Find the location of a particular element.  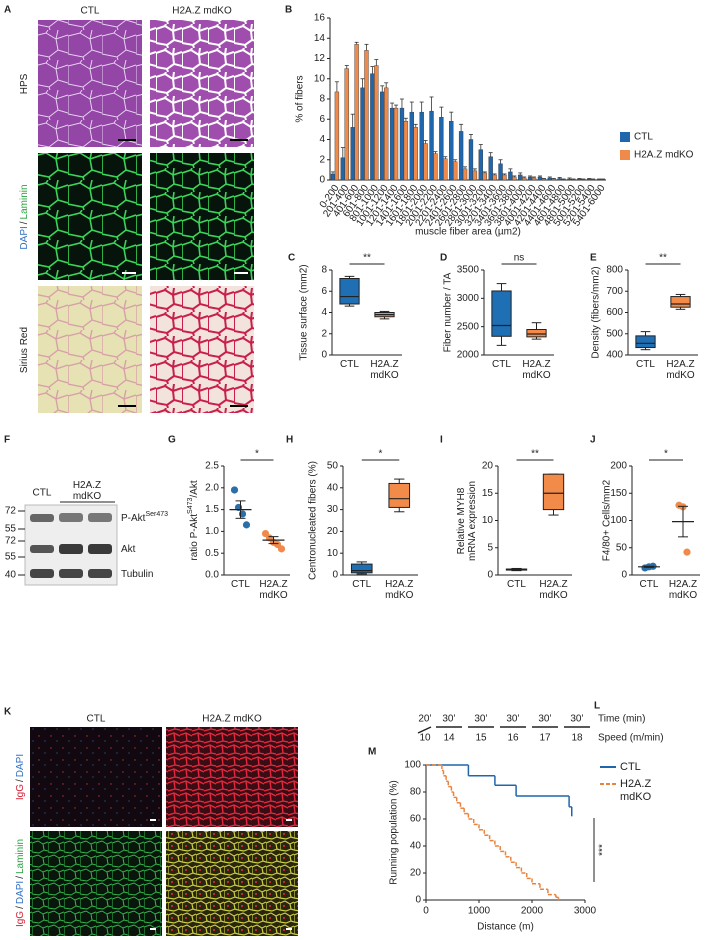

y-tick-label: 2.5 is located at coordinates (212, 466).